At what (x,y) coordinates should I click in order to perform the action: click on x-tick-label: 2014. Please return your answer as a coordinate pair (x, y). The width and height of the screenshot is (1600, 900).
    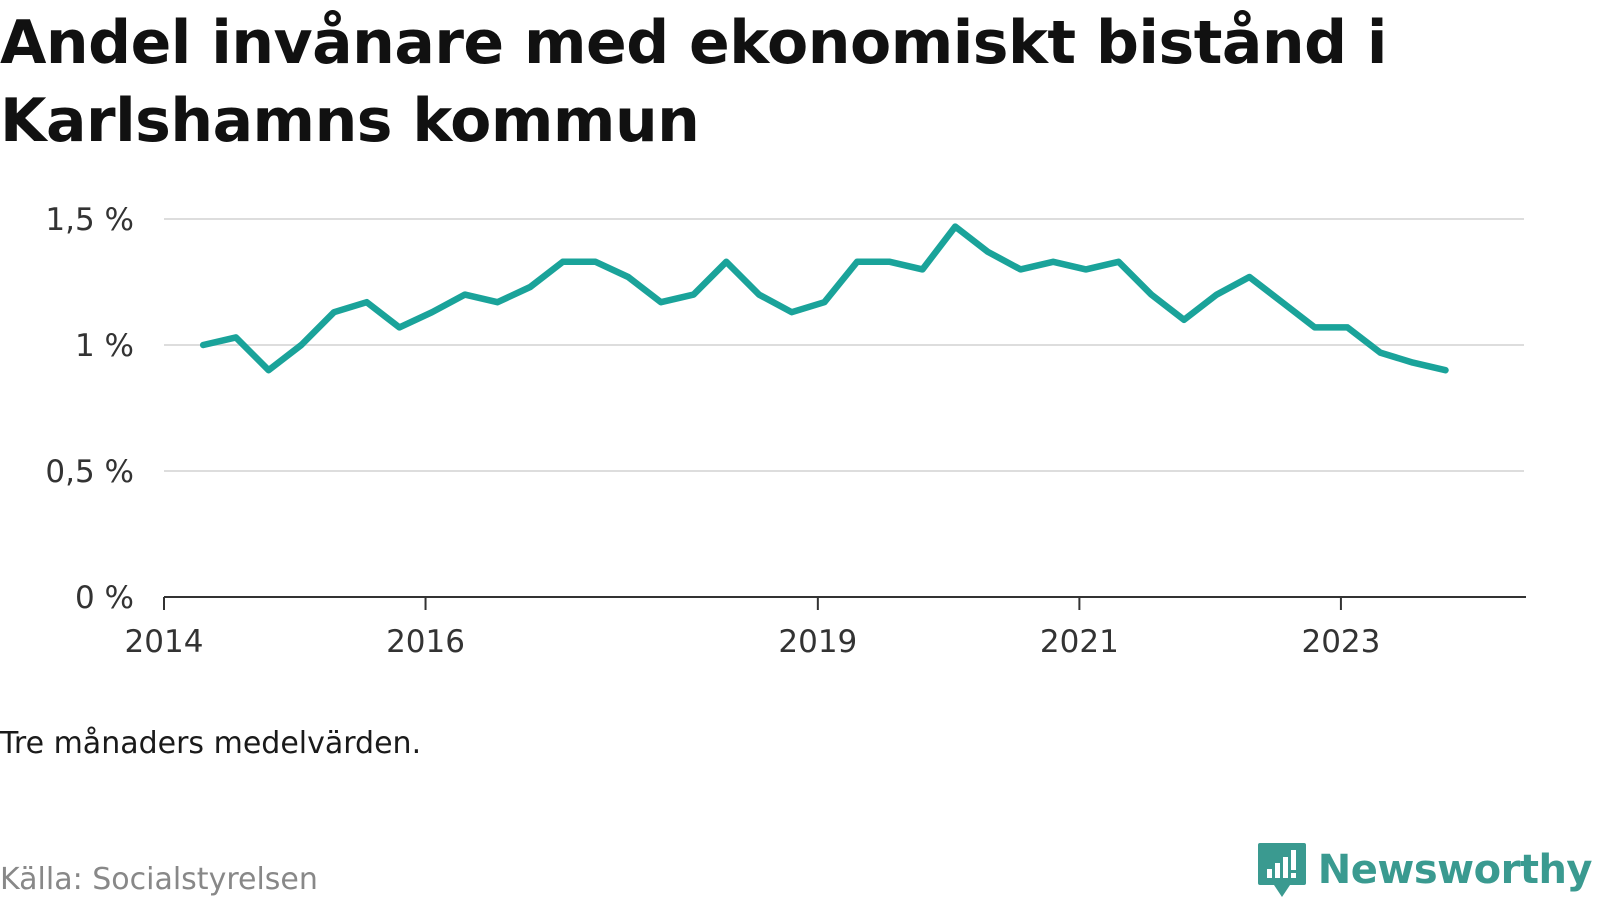
    Looking at the image, I should click on (164, 642).